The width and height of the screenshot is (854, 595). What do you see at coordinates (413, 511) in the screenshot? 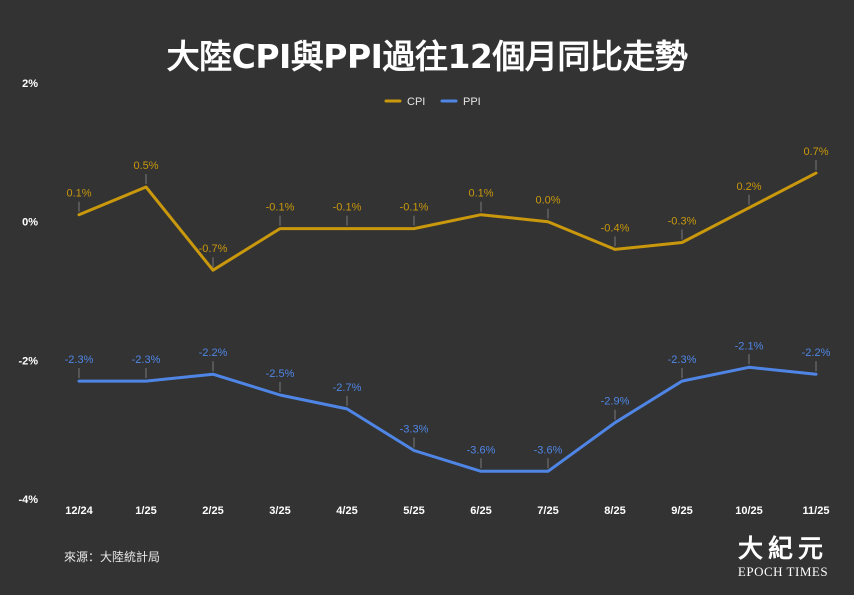
I see `x-tick-label: 5/25` at bounding box center [413, 511].